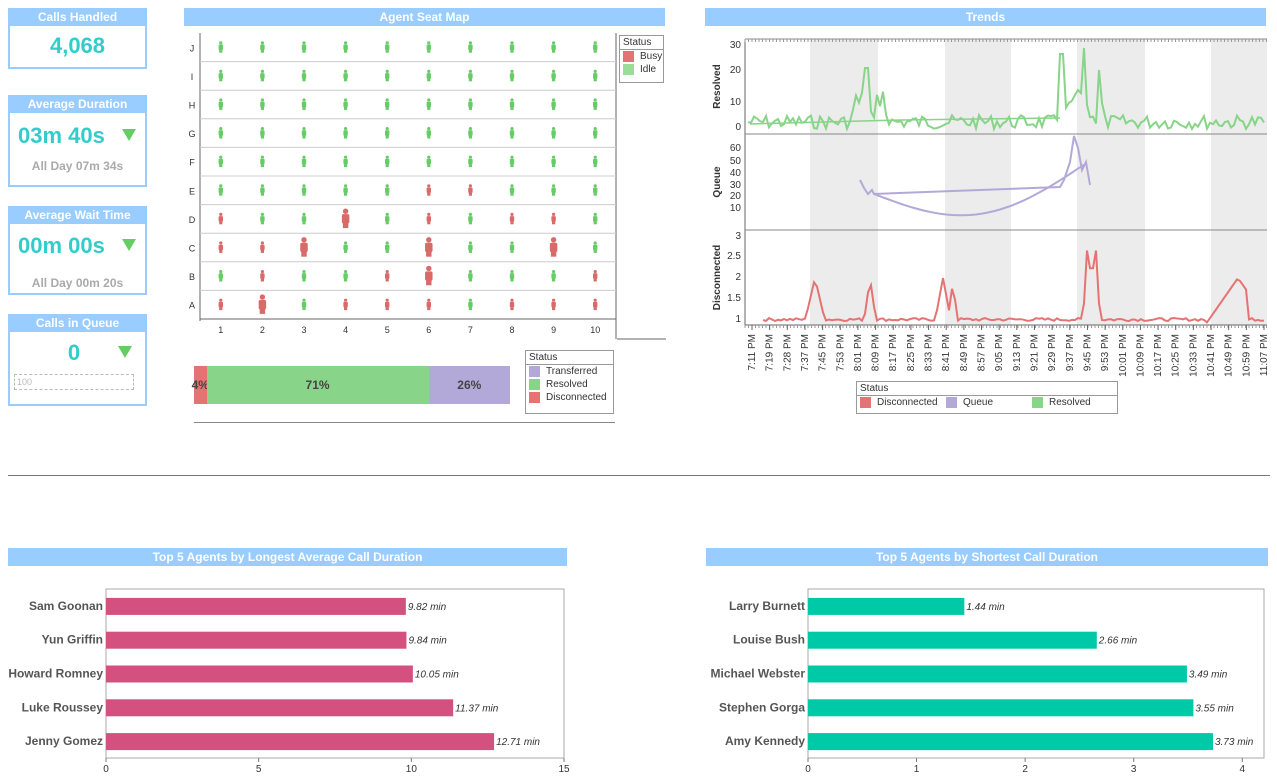 Image resolution: width=1277 pixels, height=777 pixels. What do you see at coordinates (427, 641) in the screenshot?
I see `value-label: 9.84 min` at bounding box center [427, 641].